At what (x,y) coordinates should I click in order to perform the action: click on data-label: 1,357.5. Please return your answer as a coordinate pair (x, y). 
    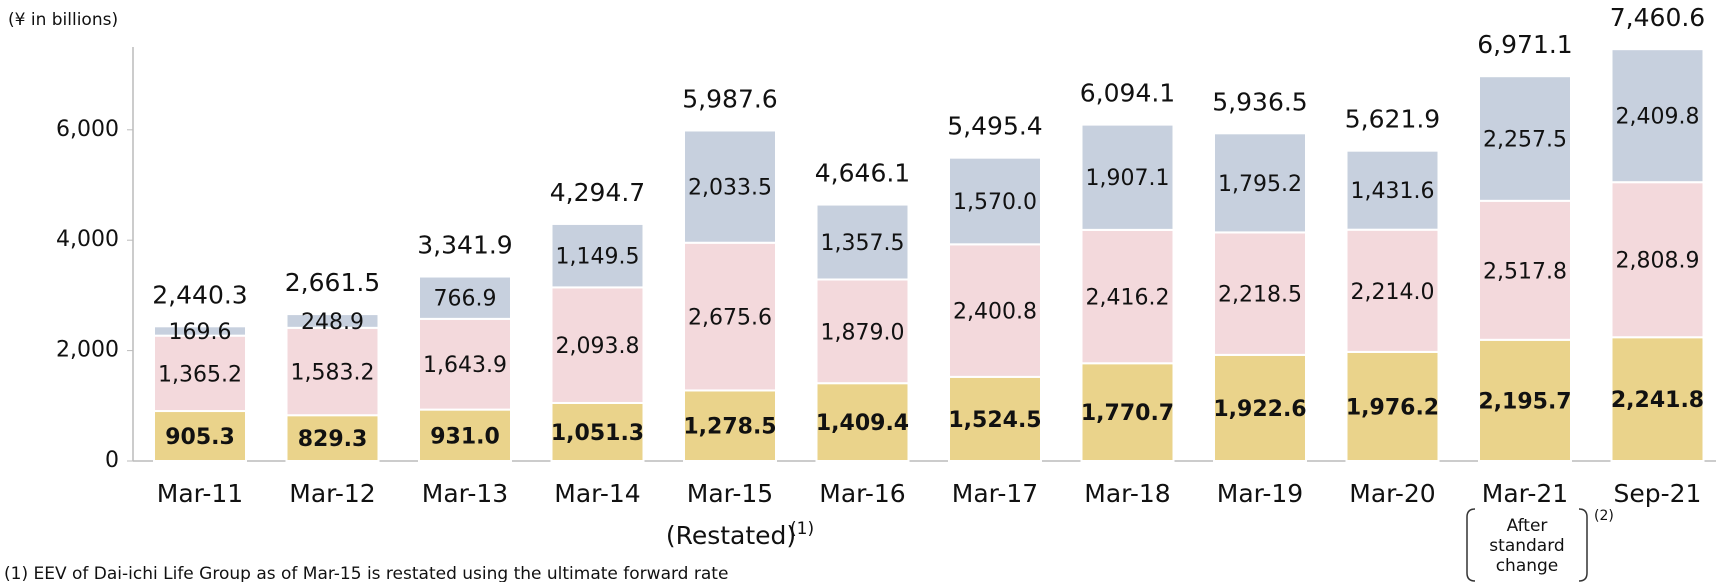
    Looking at the image, I should click on (863, 243).